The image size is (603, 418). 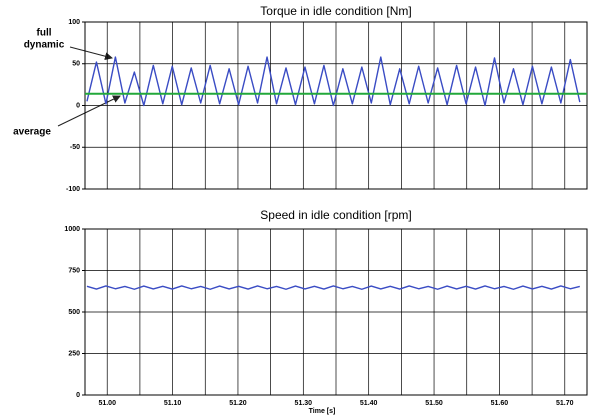 I want to click on x-tick-label: 51.50, so click(x=434, y=403).